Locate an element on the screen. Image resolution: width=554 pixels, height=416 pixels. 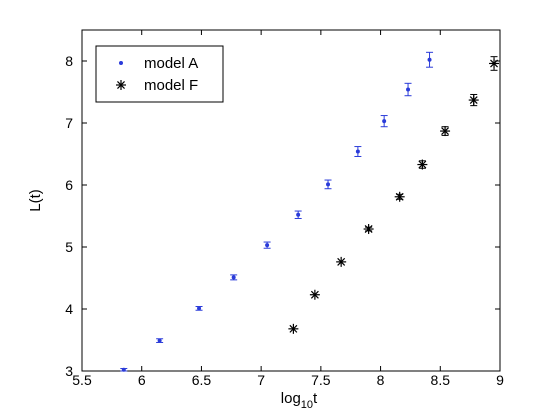
x-tick-label: 9 is located at coordinates (500, 380).